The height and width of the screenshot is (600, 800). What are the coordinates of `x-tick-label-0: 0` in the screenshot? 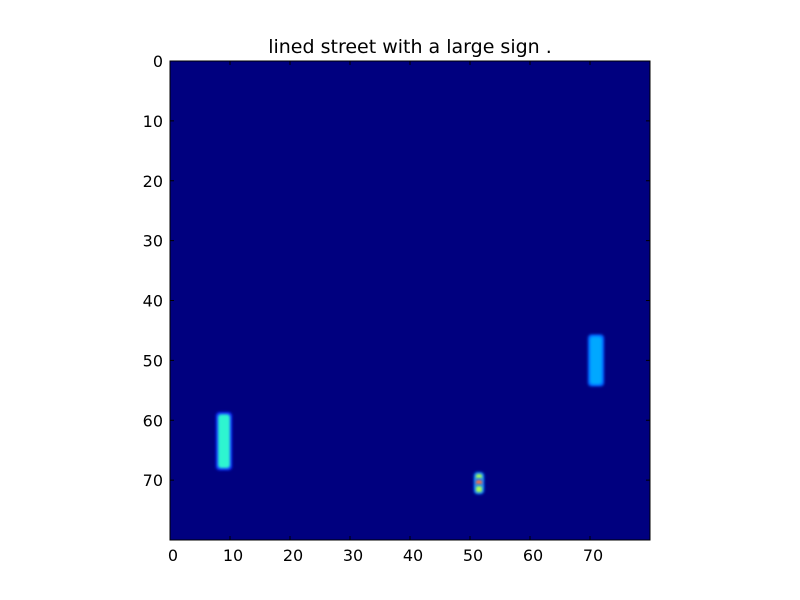 It's located at (173, 555).